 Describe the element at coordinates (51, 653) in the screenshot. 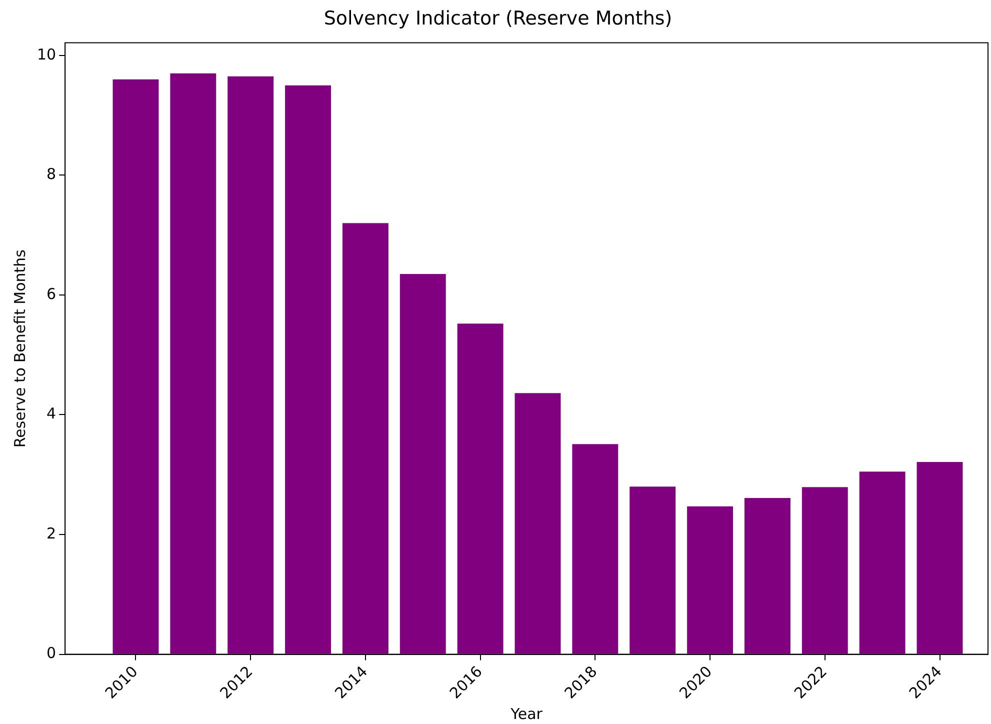

I see `y-tick-label: 0` at that location.